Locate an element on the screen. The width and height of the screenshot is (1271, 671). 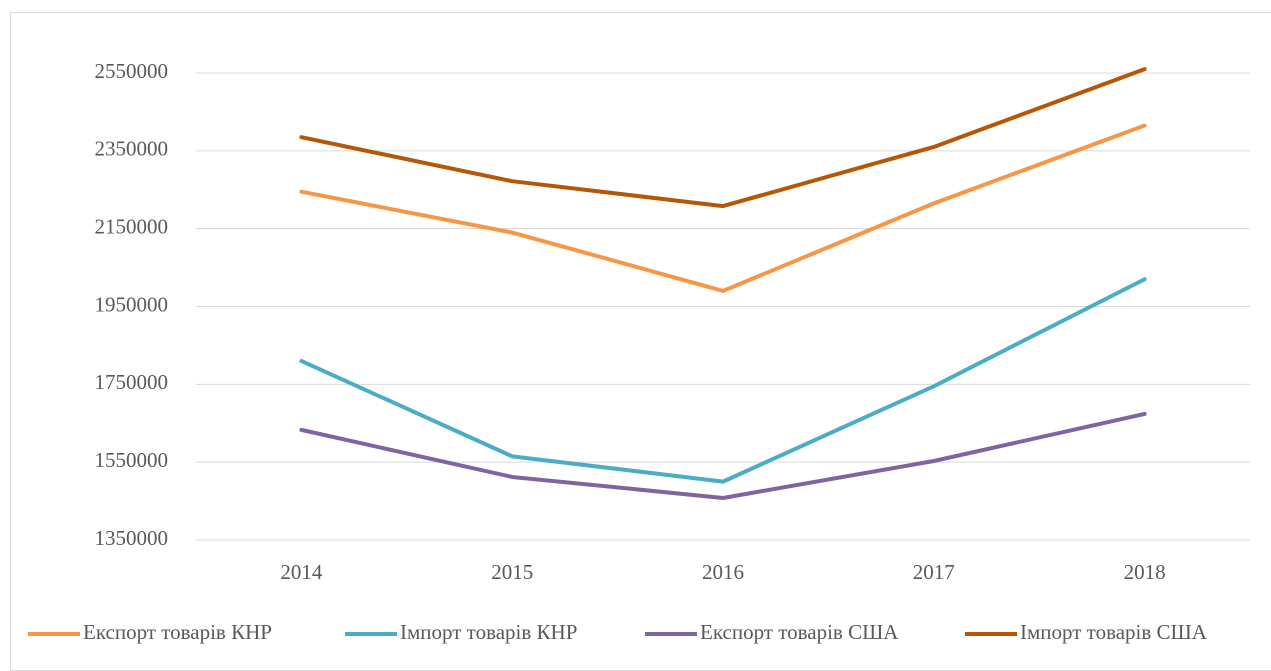
x-tick-label: 2014 is located at coordinates (301, 572).